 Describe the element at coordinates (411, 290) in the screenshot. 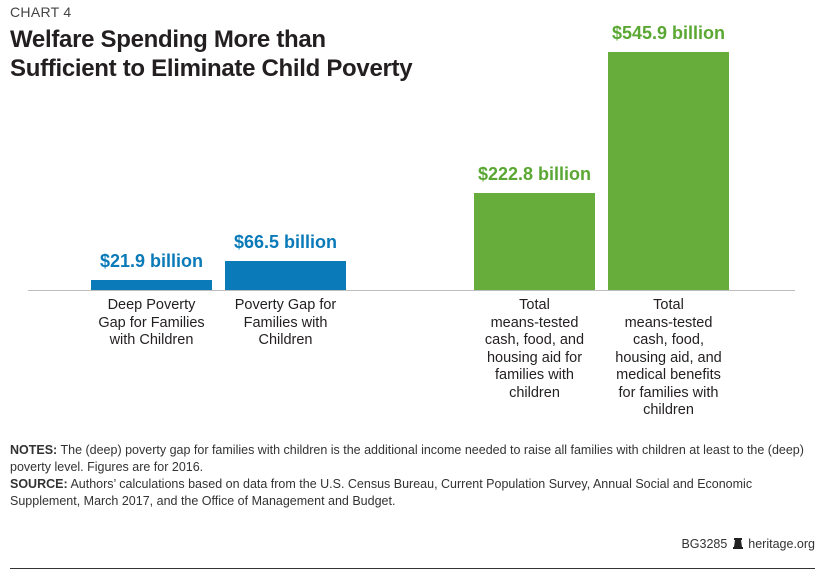

I see `x-axis-baseline` at that location.